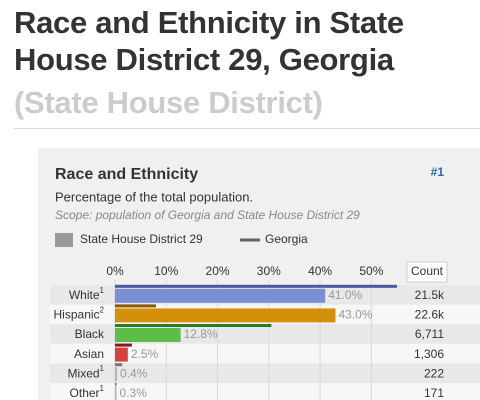  Describe the element at coordinates (126, 174) in the screenshot. I see `chart-title: Race and Ethnicity` at that location.